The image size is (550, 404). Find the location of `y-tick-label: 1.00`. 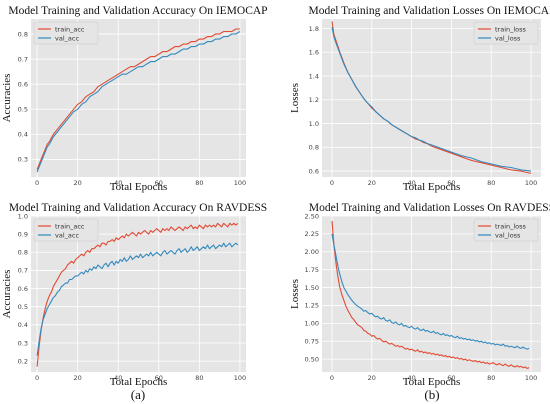

y-tick-label: 1.00 is located at coordinates (312, 324).